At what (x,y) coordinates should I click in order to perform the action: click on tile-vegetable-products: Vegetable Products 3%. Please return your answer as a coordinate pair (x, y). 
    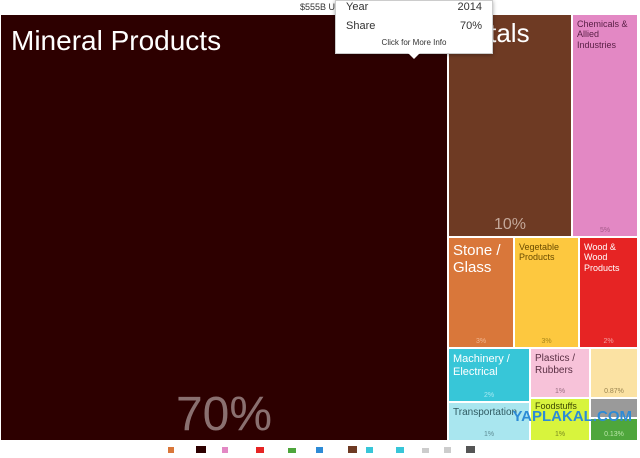
    Looking at the image, I should click on (546, 292).